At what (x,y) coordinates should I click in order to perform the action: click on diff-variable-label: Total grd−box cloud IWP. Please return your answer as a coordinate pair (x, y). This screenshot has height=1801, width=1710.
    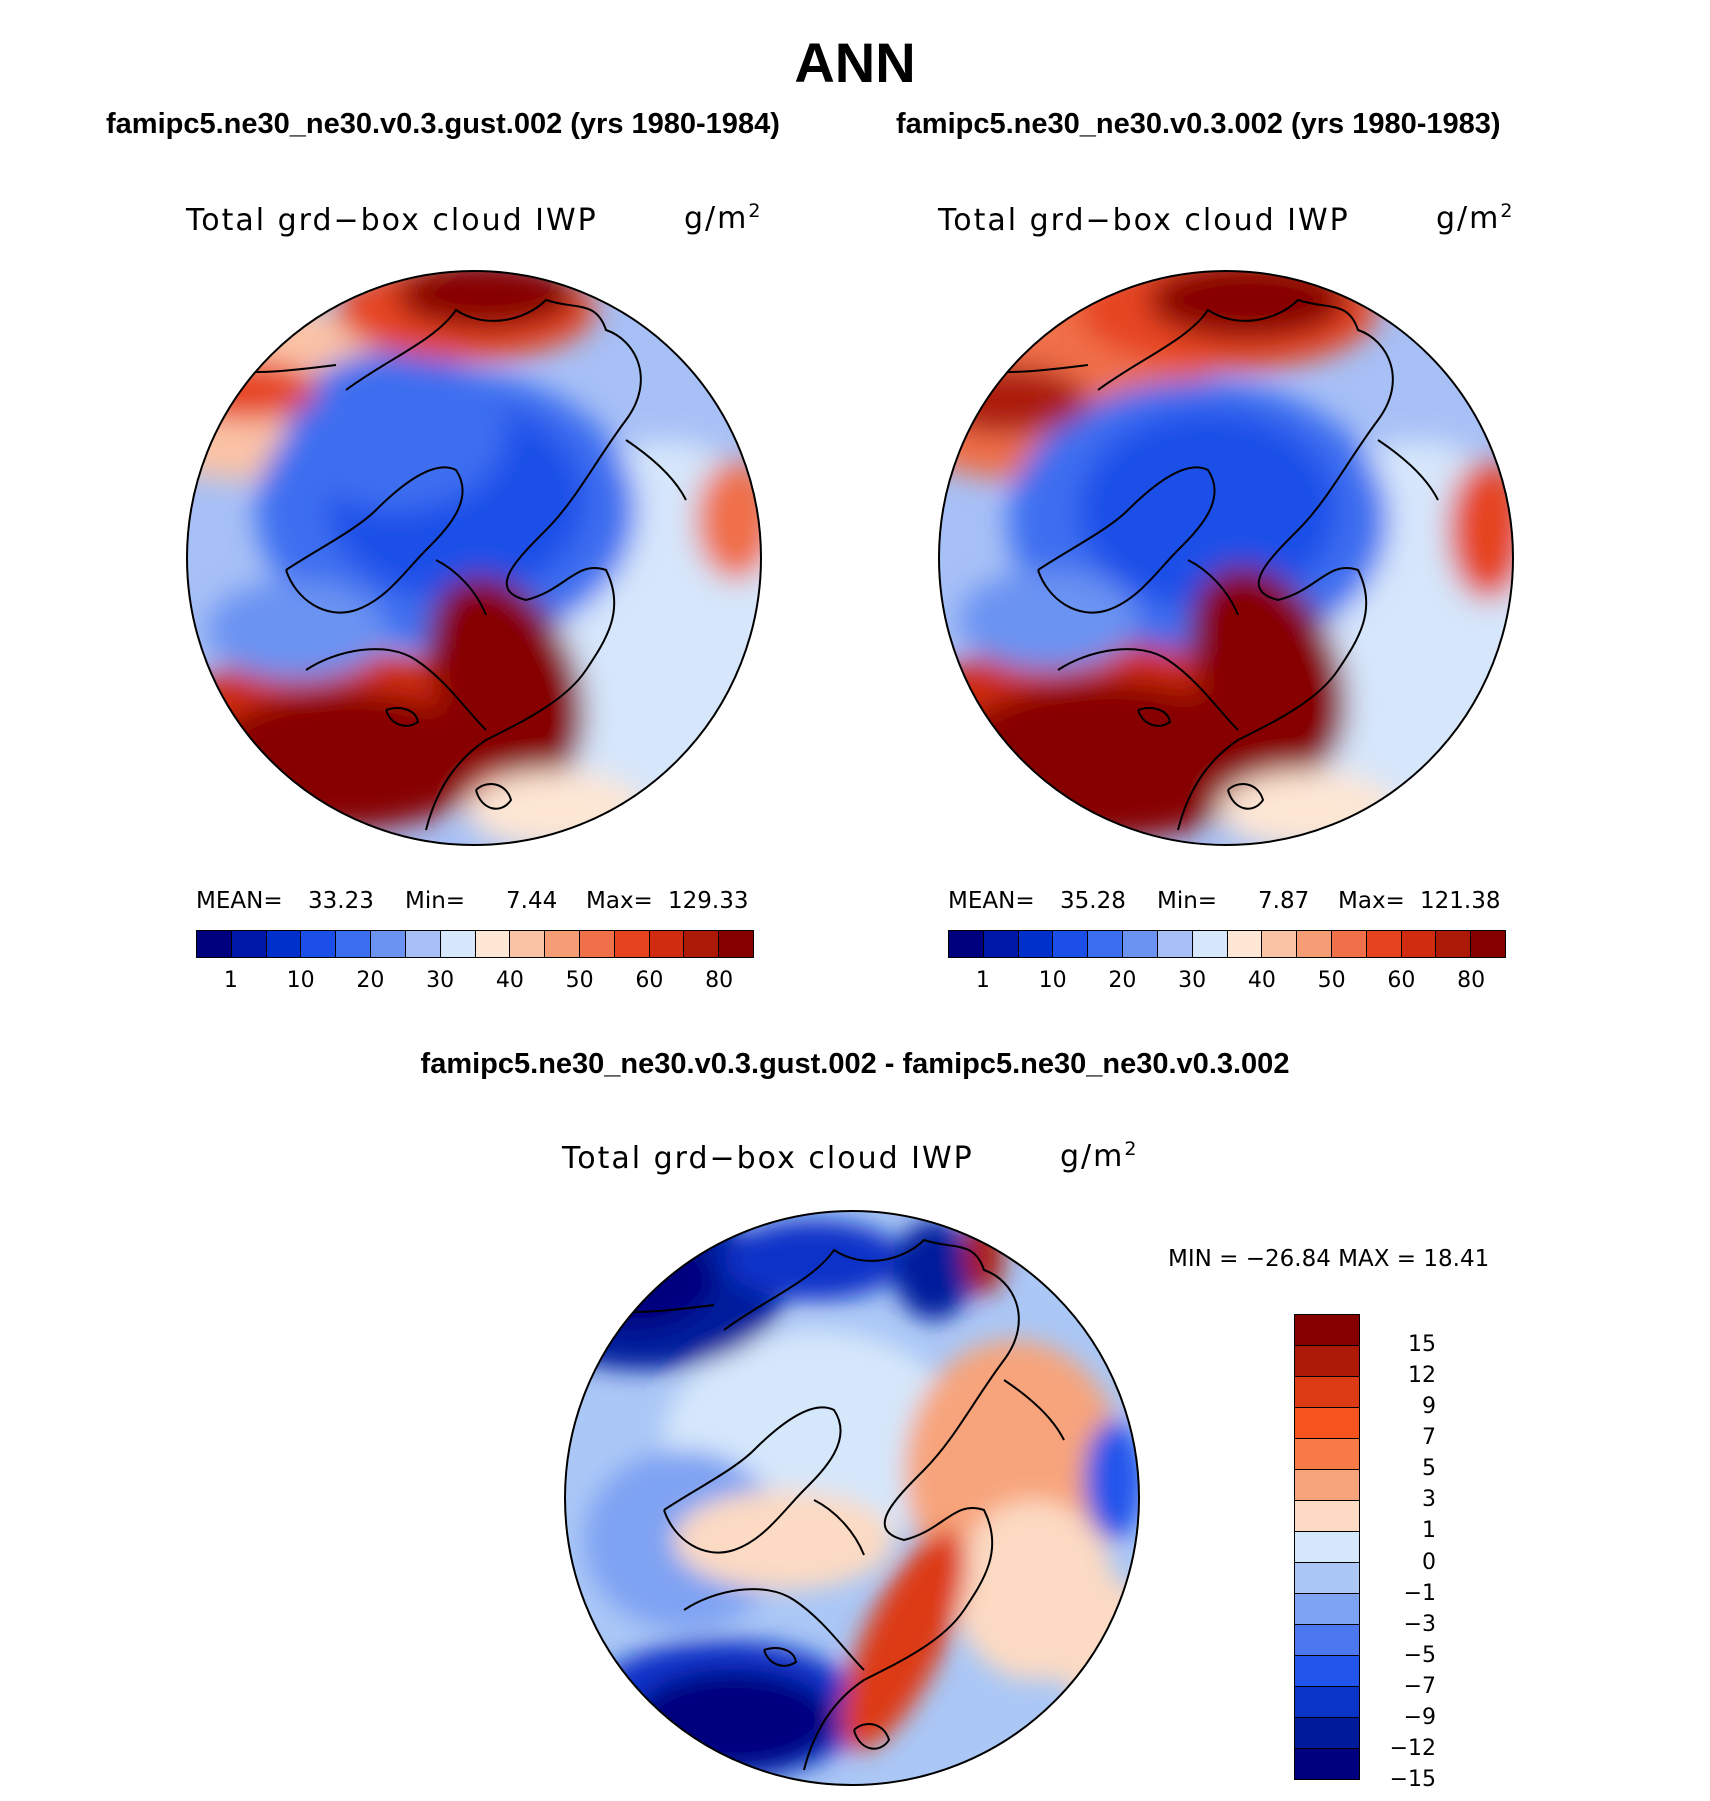
    Looking at the image, I should click on (768, 1158).